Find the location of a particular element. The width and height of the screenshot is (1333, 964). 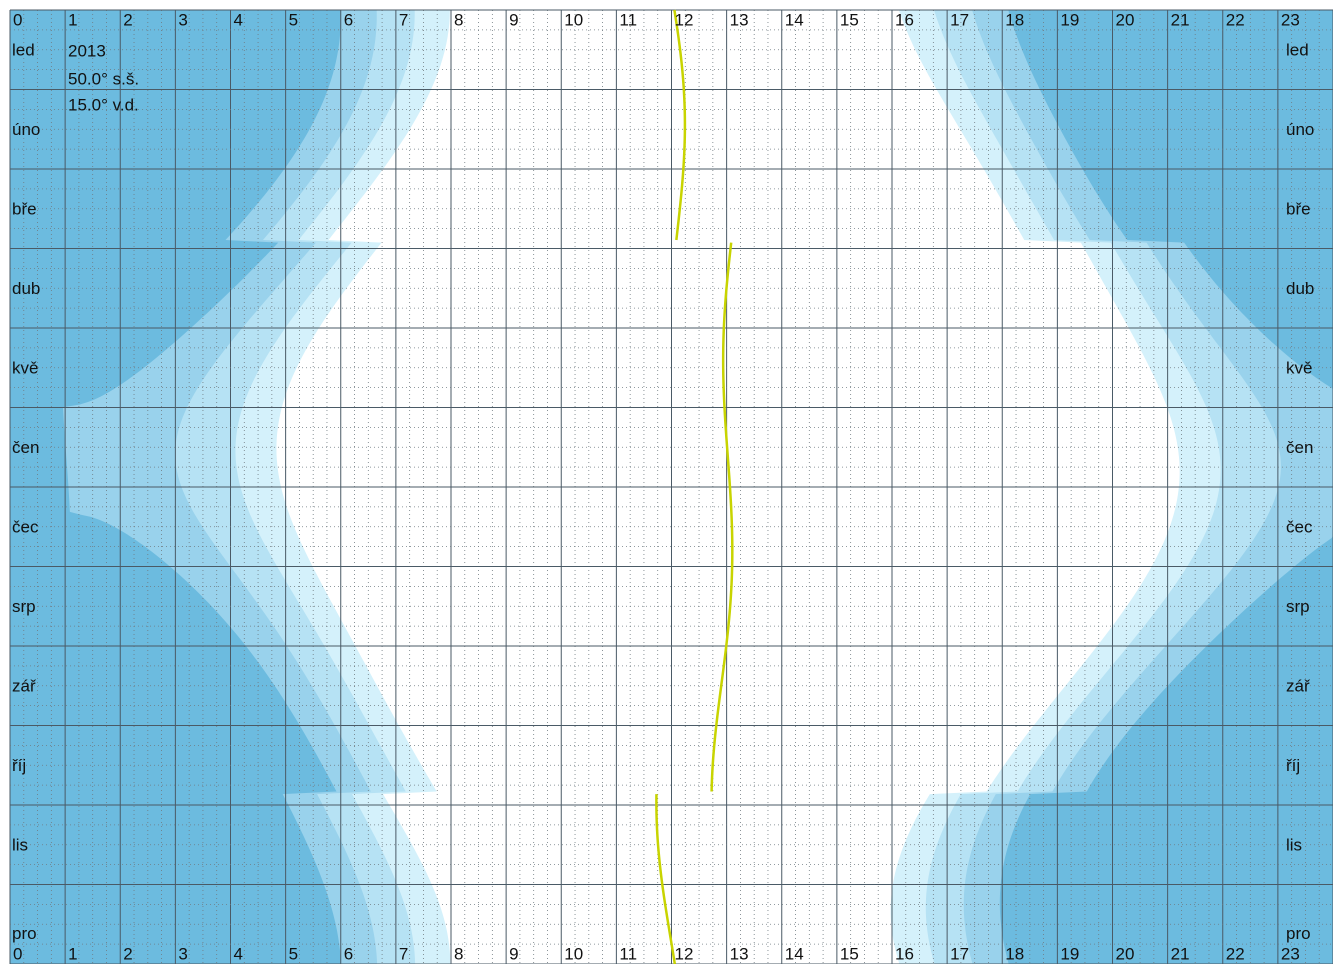

hour-label-top: 1 is located at coordinates (72, 19).